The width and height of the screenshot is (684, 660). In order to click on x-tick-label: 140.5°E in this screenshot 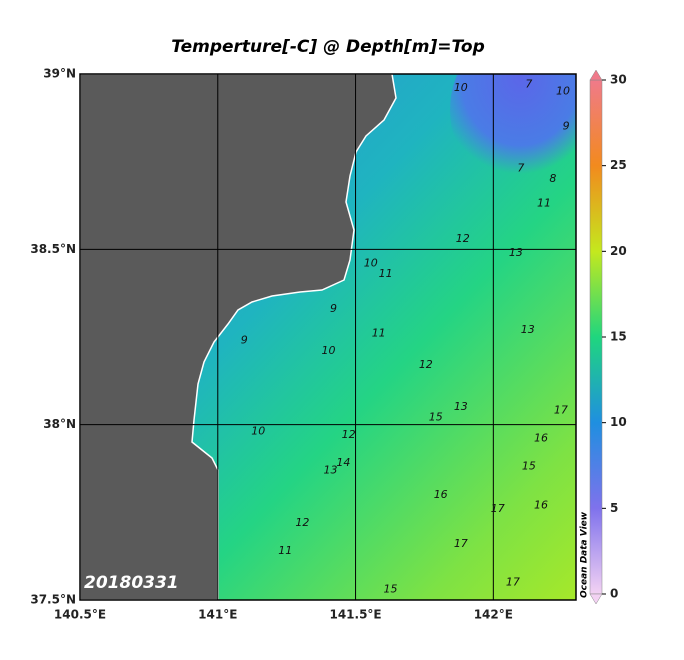, I will do `click(80, 615)`.